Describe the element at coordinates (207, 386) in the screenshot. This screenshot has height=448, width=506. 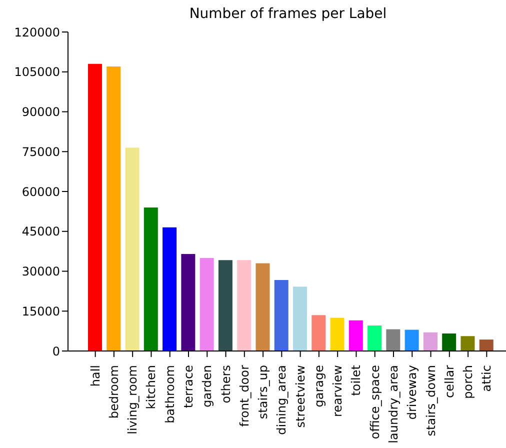
I see `x-tick-label: garden` at that location.